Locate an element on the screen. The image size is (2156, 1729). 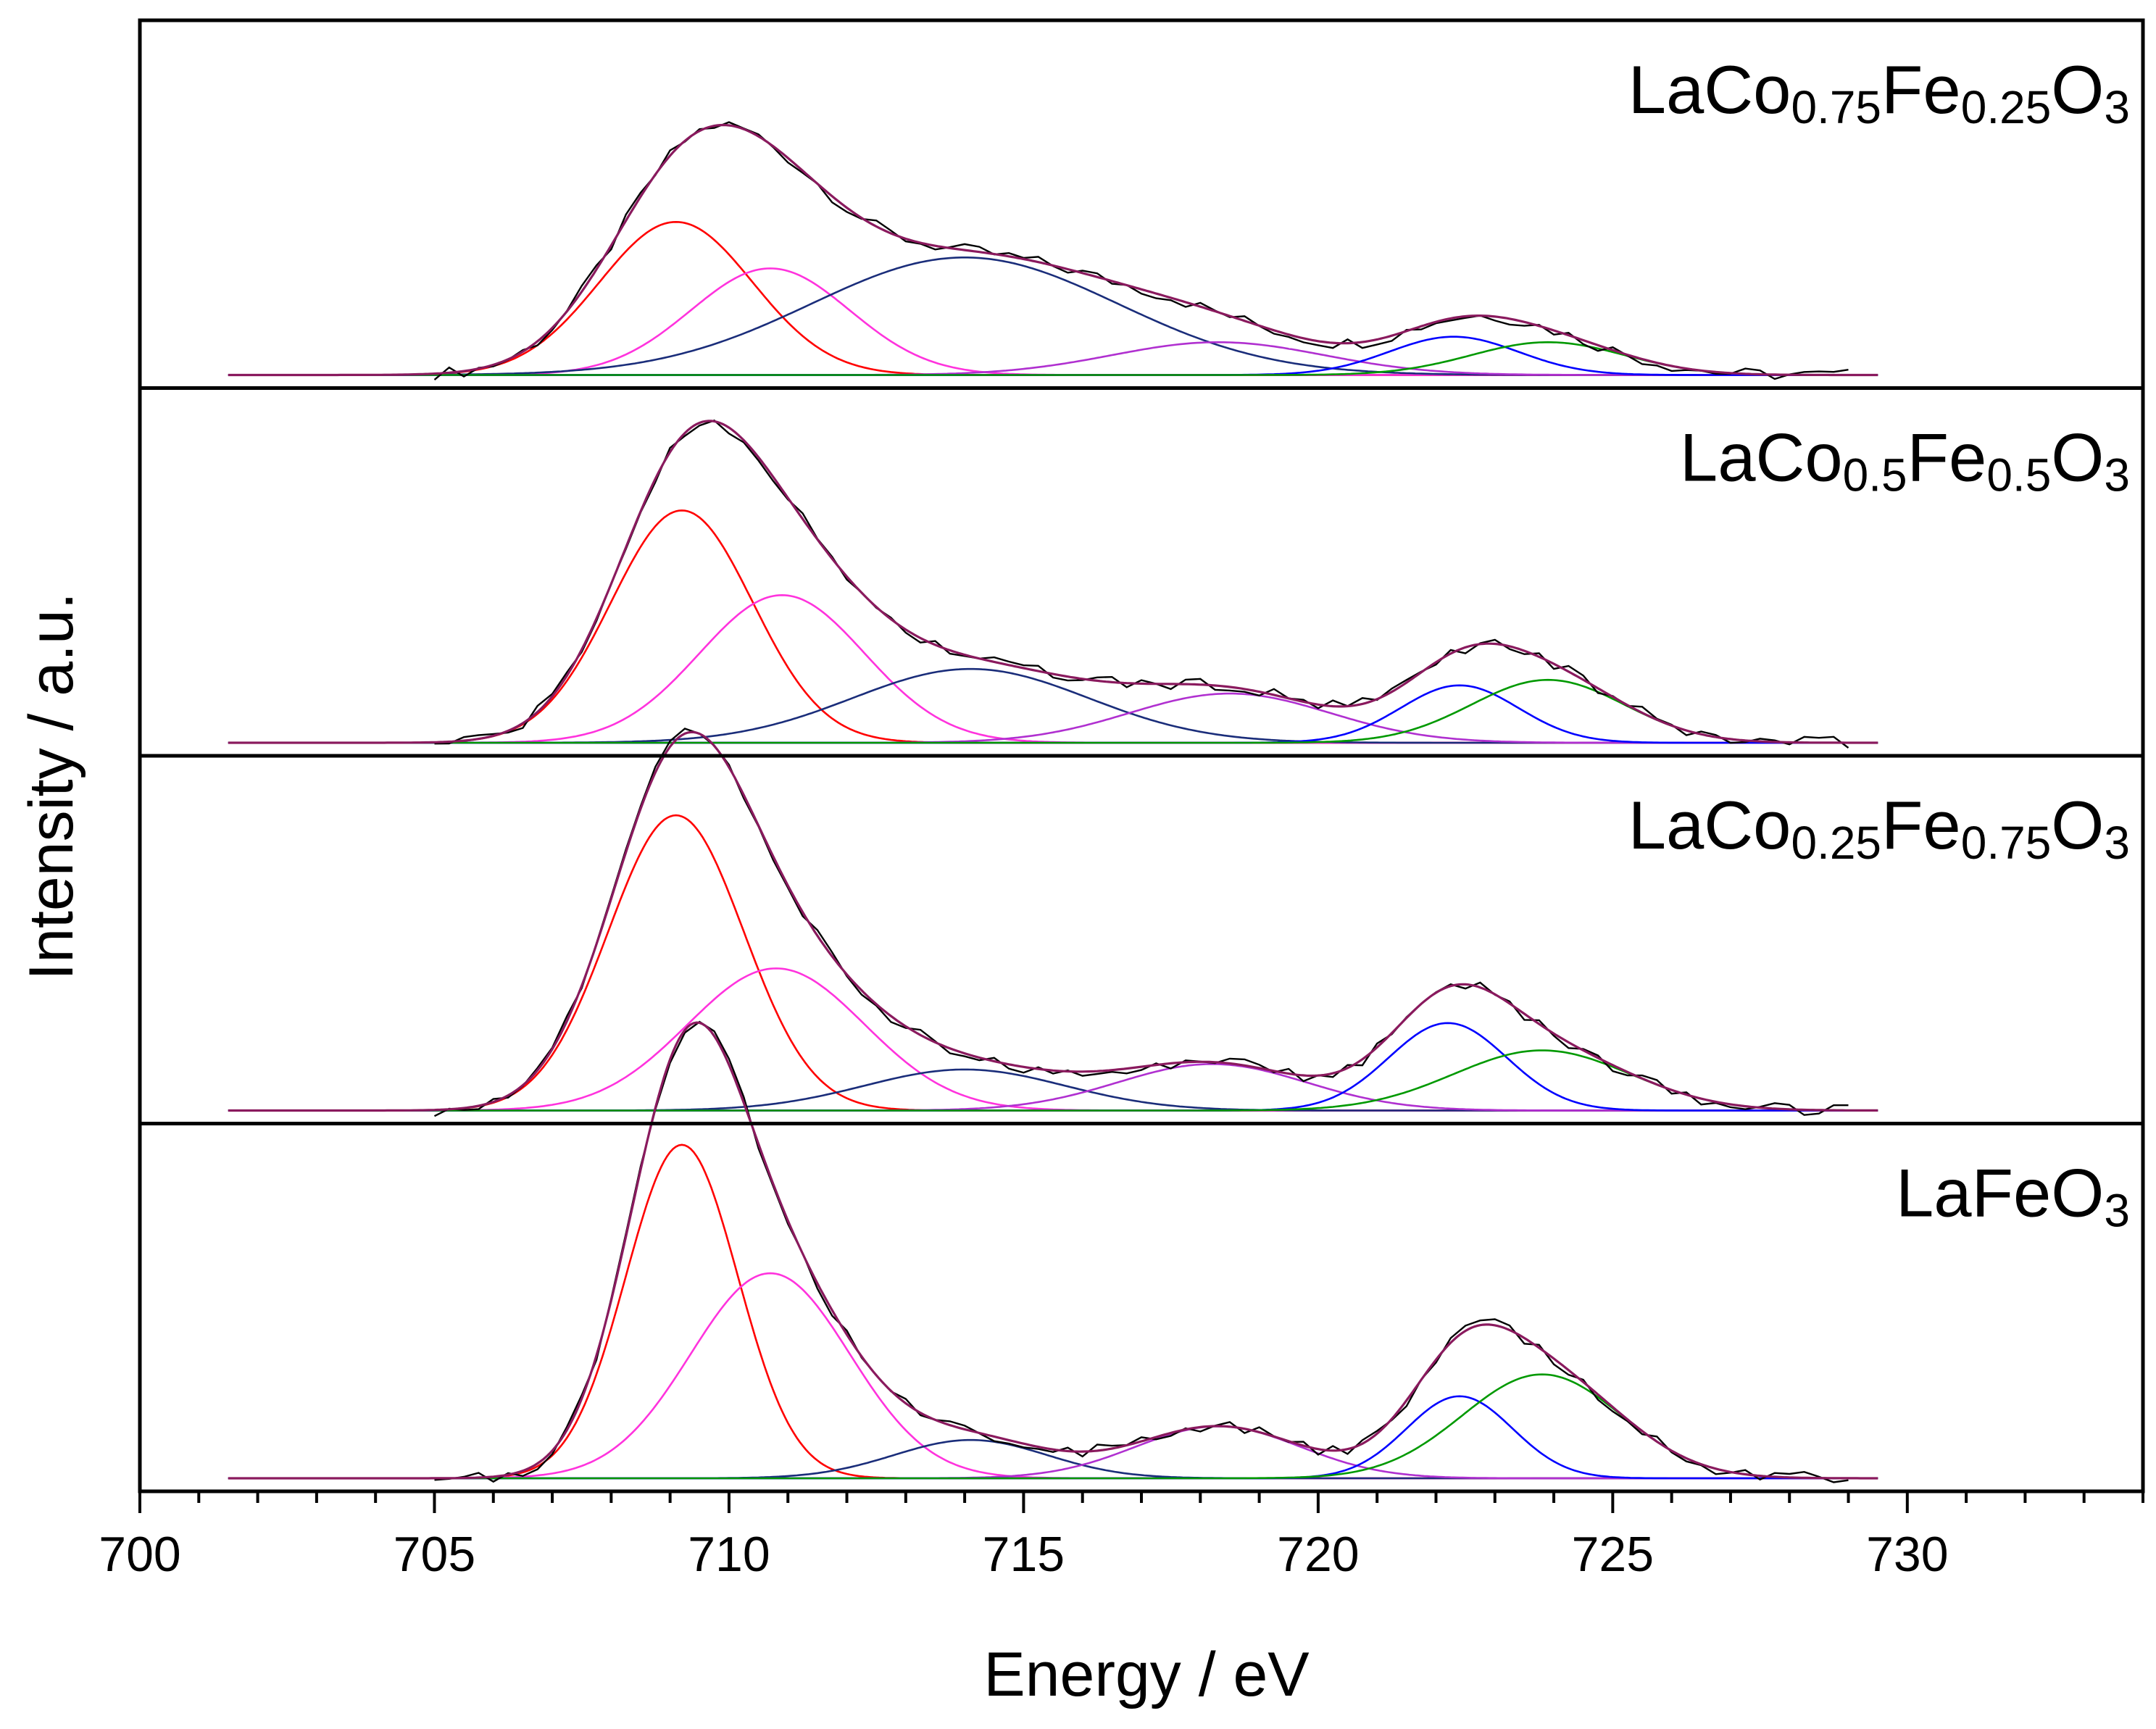
x-axis-title: Energy / eV is located at coordinates (1146, 1674).